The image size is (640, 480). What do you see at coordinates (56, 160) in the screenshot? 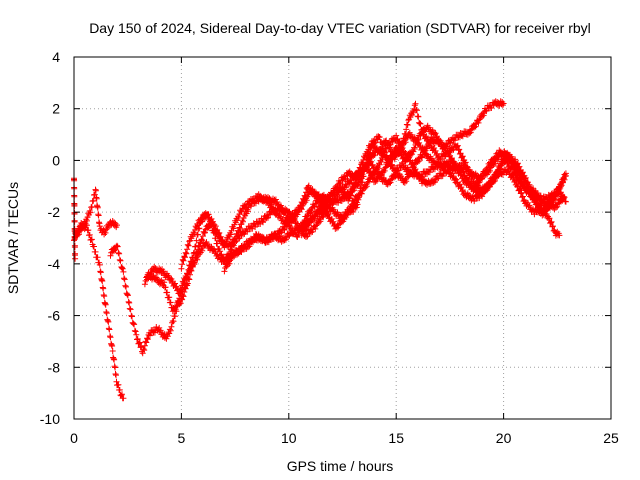
I see `y-tick-label: 0` at bounding box center [56, 160].